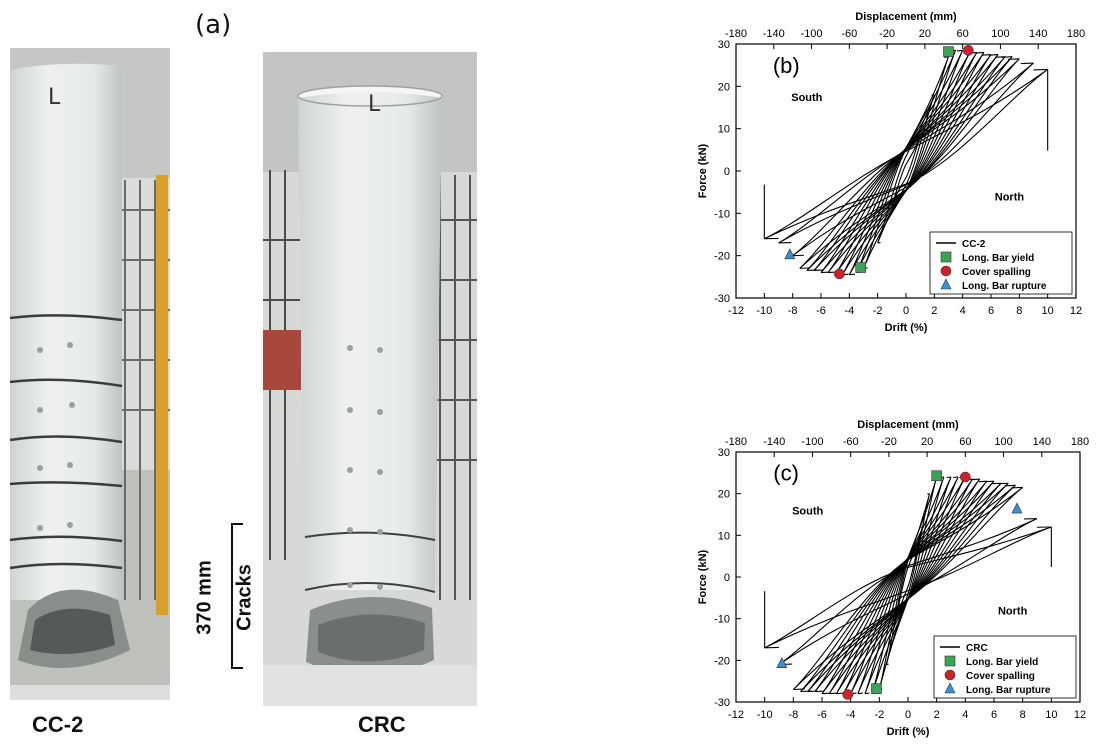 Image resolution: width=1096 pixels, height=753 pixels. Describe the element at coordinates (1080, 715) in the screenshot. I see `x-tick-label: 12` at that location.